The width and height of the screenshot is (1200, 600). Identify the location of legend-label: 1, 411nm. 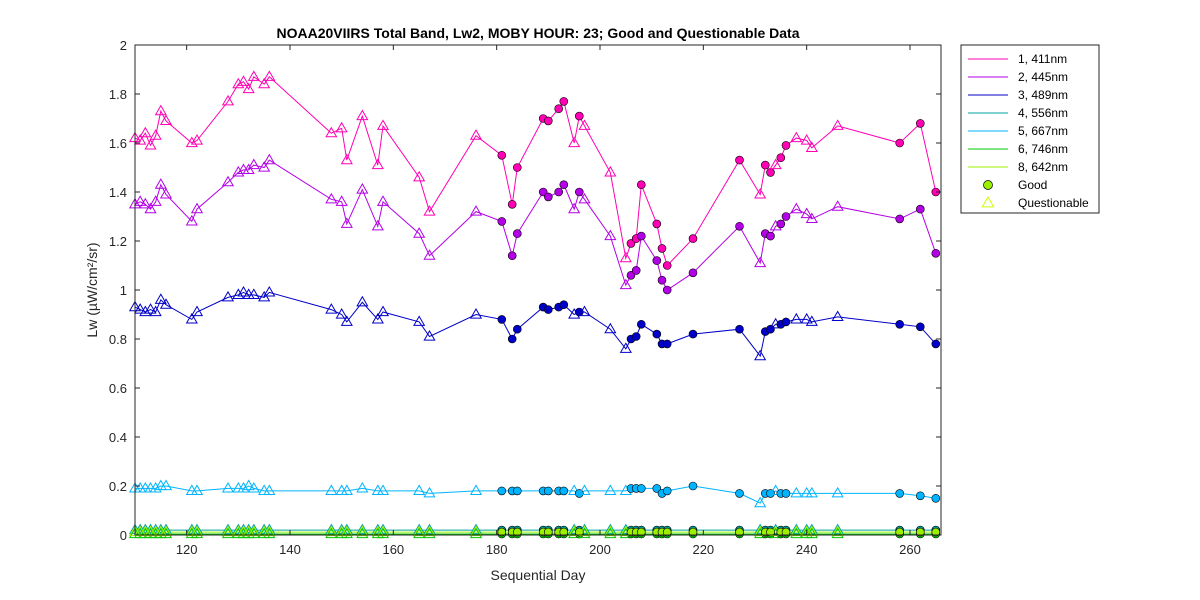
(1042, 59).